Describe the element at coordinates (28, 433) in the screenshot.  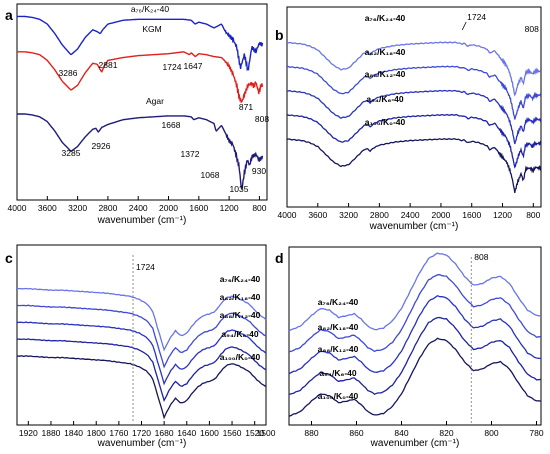
I see `x-tick-label: 1920` at that location.